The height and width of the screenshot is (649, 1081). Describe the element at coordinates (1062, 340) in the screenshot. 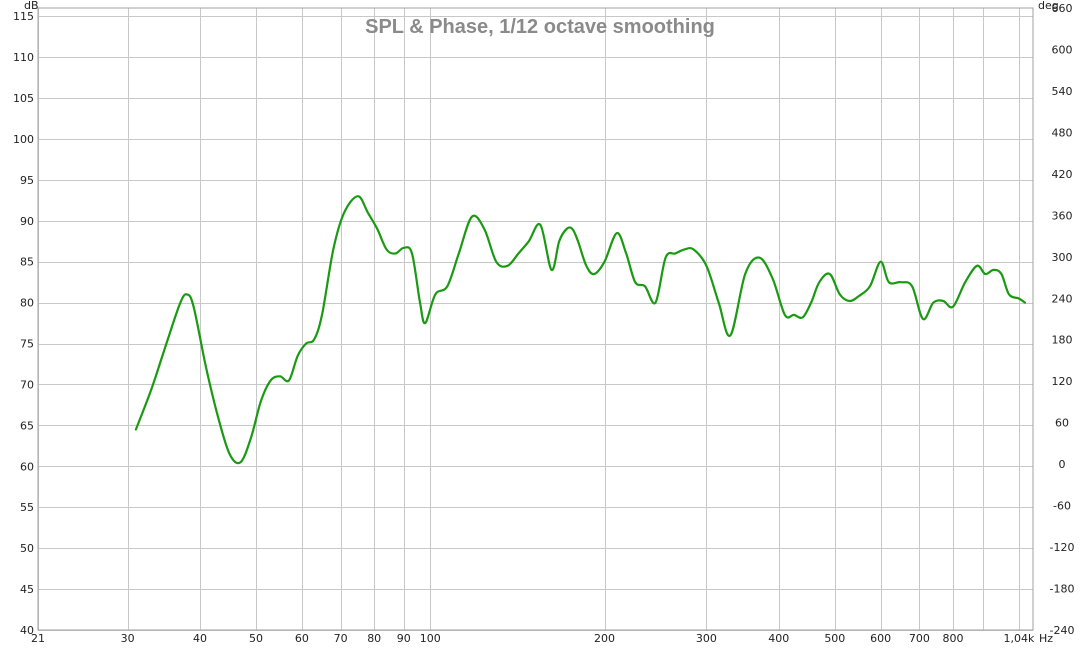

I see `y2-tick-label: 180` at that location.